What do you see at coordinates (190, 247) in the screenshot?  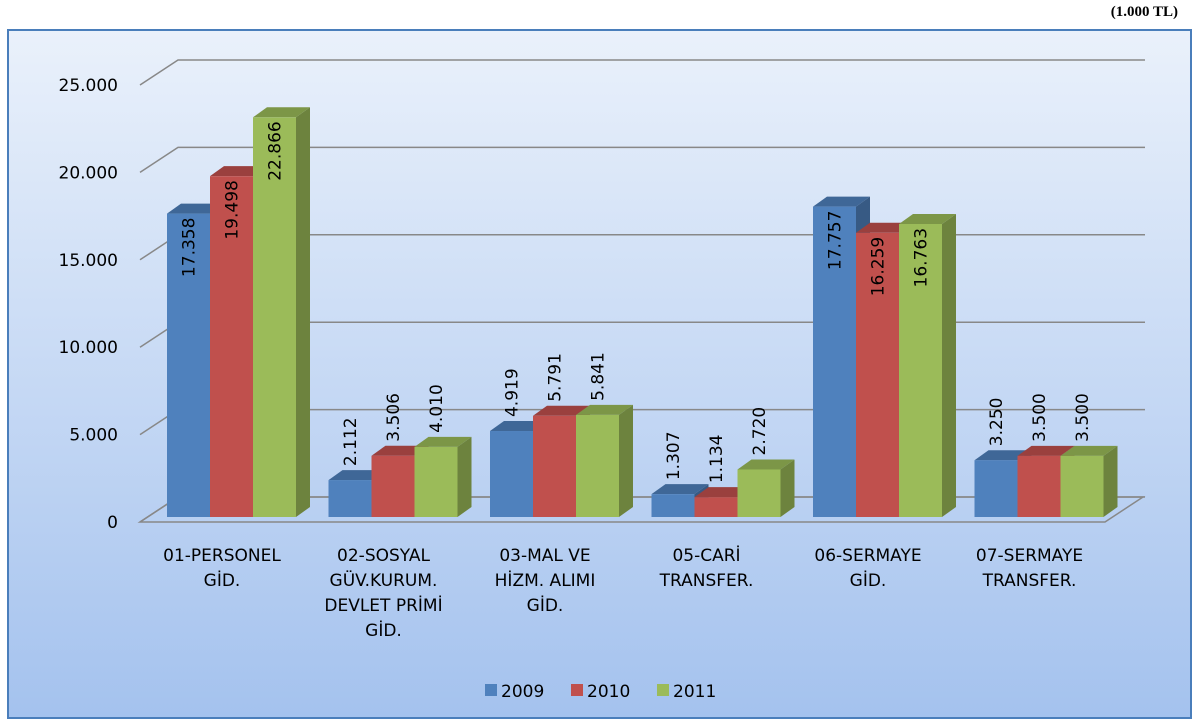 I see `value-label: 17.358` at bounding box center [190, 247].